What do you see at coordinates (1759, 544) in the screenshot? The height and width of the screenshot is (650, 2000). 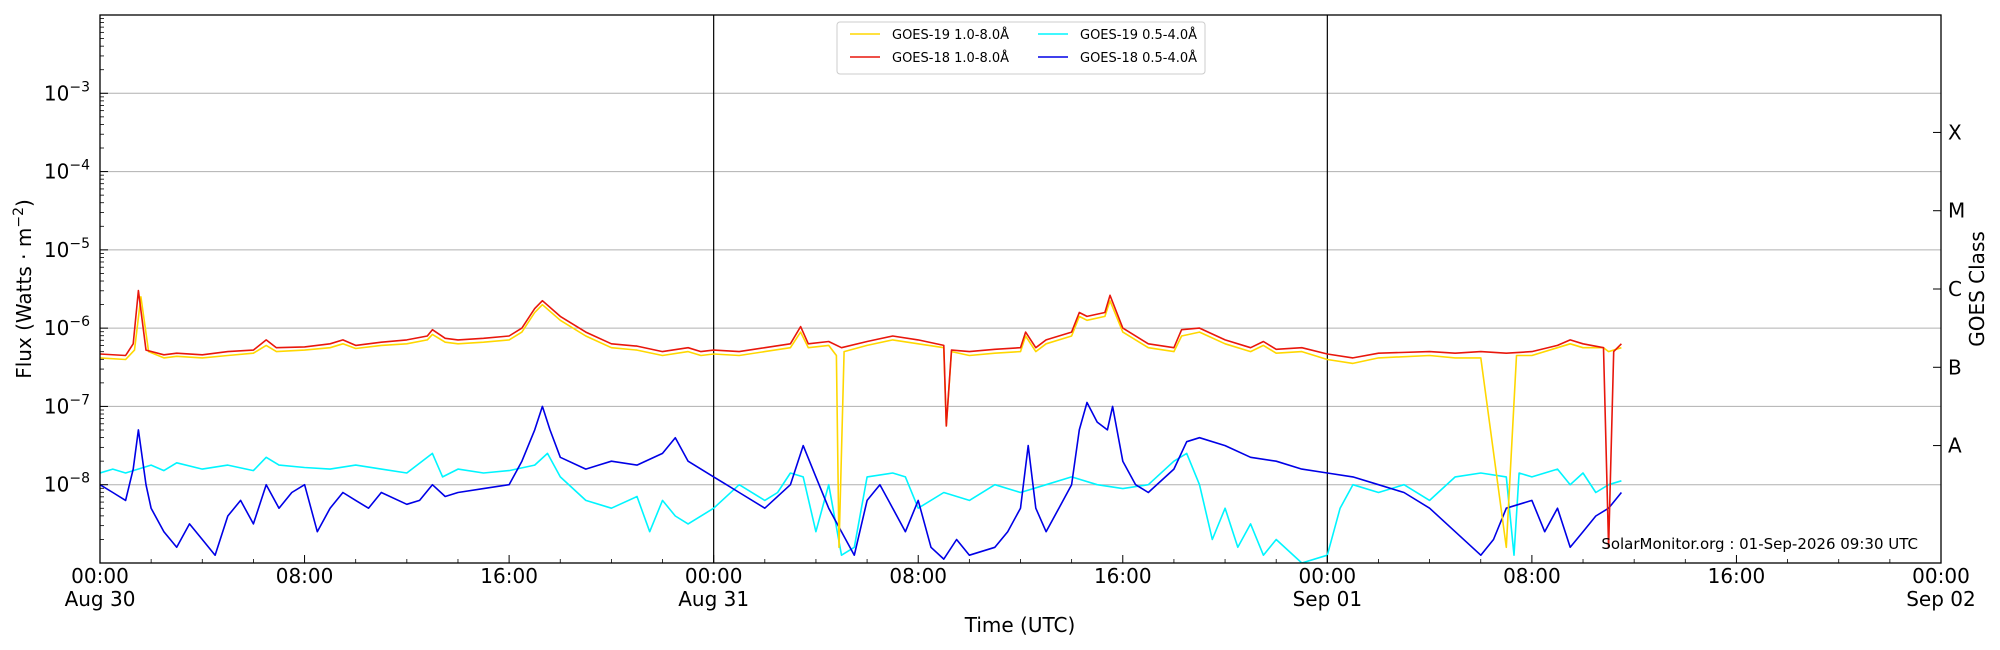 I see `credit-text: SolarMonitor.org : 01-Sep-2026 09:30 UTC` at bounding box center [1759, 544].